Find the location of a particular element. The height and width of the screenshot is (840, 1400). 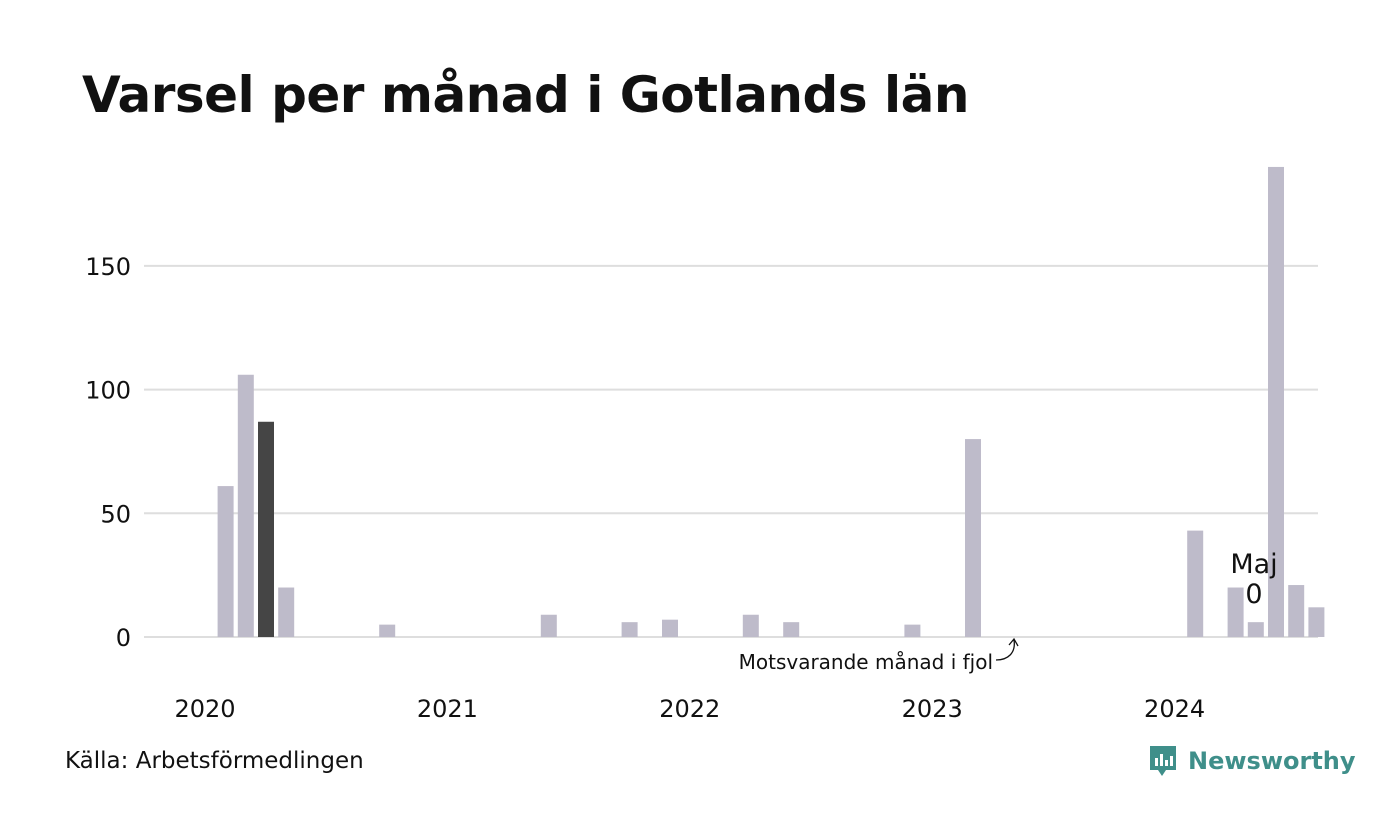

x-tick-label: 2023 is located at coordinates (932, 709).